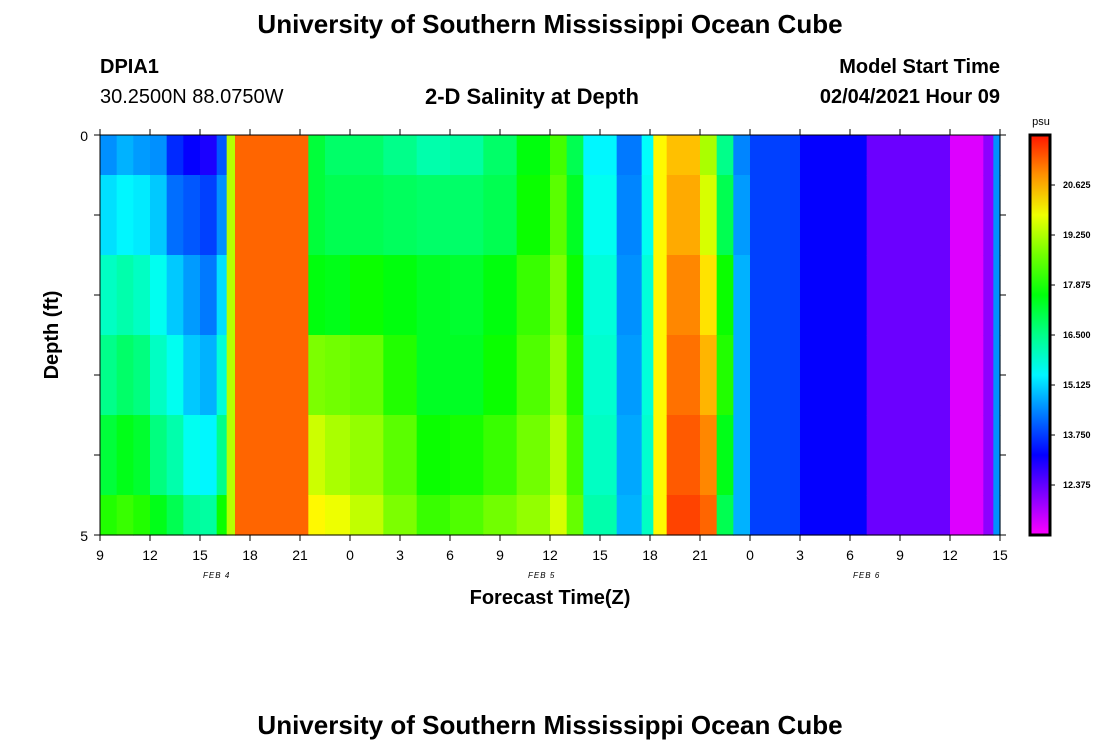  I want to click on colorbar-tick-label: 17.875, so click(1077, 285).